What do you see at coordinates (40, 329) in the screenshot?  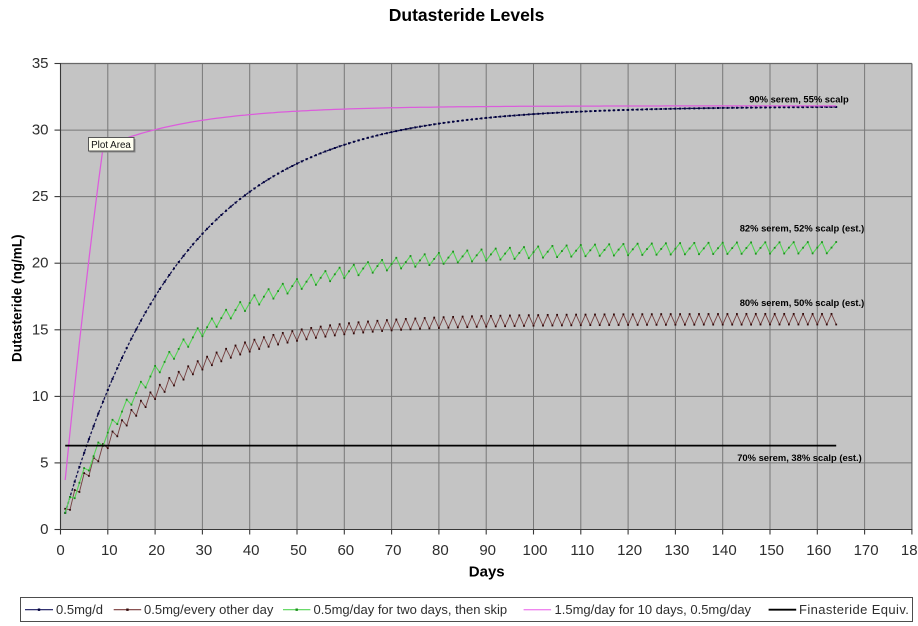 I see `svg-text: 15` at bounding box center [40, 329].